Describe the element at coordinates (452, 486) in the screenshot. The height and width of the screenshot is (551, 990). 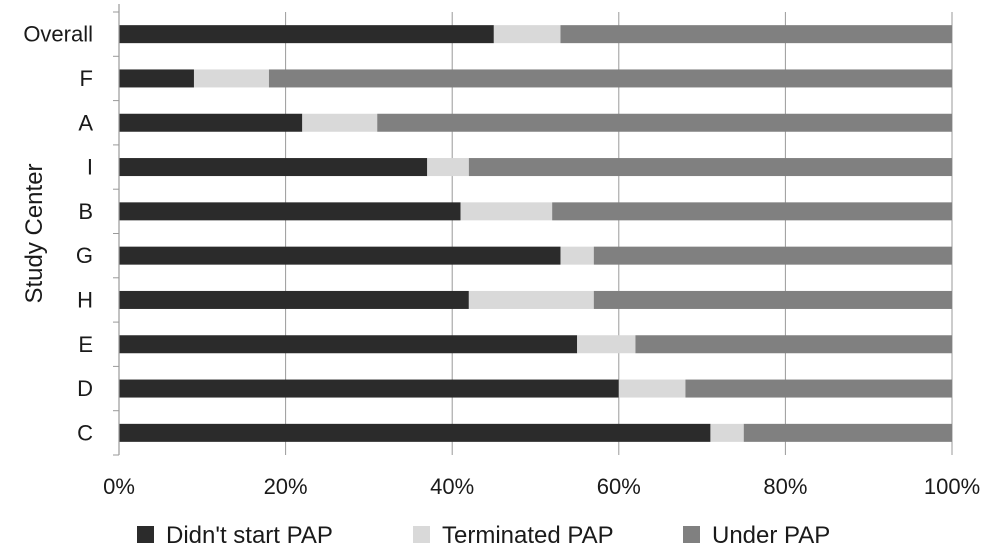
I see `x-tick-label: 40%` at that location.